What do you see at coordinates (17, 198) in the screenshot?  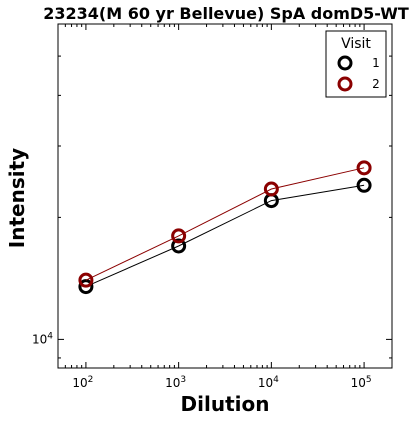 I see `y-axis-label: Intensity` at bounding box center [17, 198].